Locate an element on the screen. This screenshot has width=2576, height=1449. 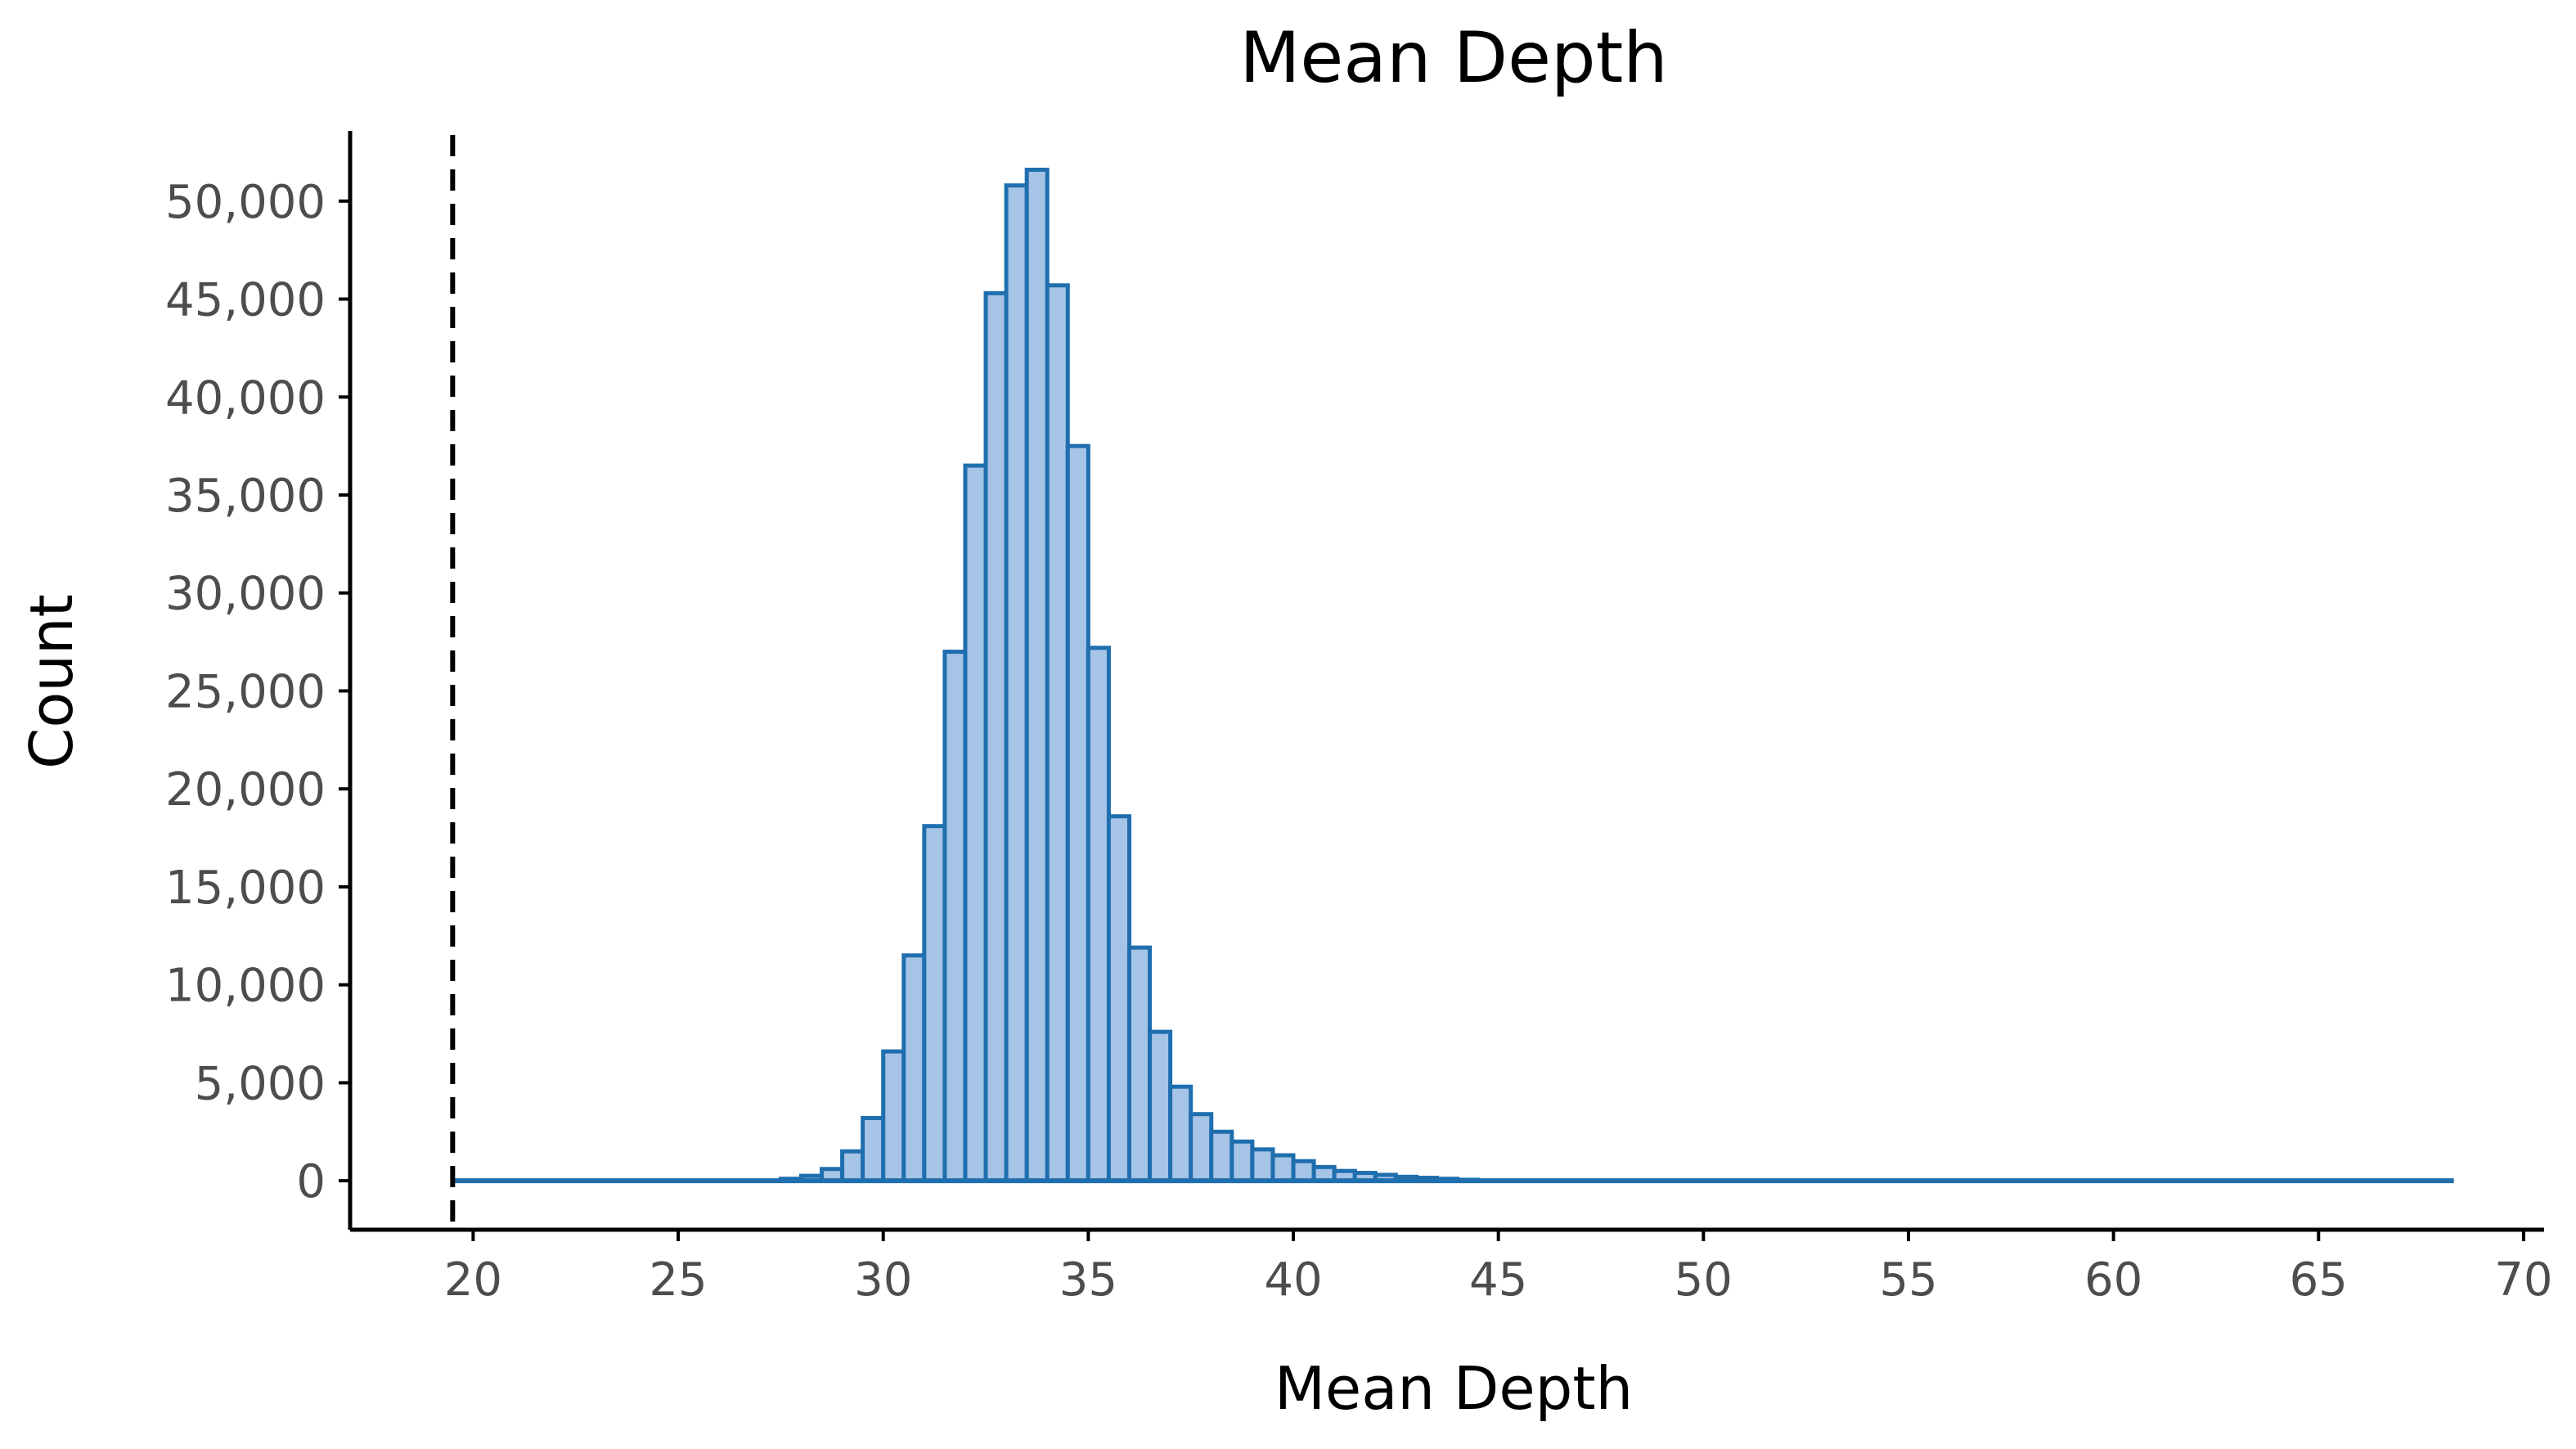
x-tick-label: 70 is located at coordinates (2523, 1280).